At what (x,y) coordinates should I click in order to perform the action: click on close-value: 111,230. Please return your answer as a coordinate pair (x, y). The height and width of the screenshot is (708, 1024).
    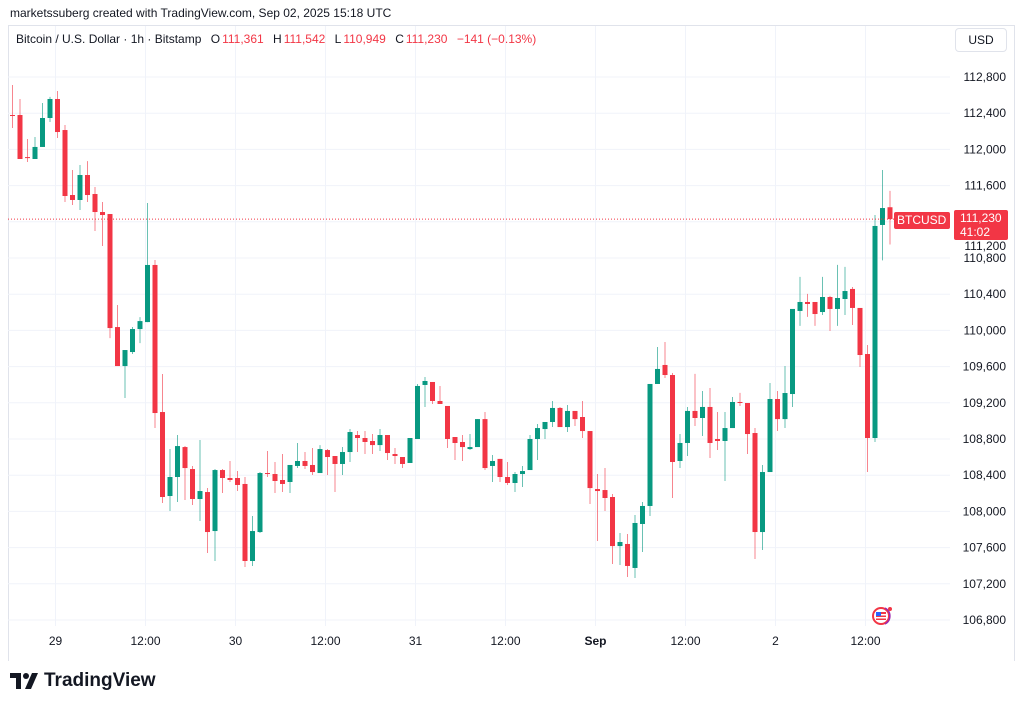
    Looking at the image, I should click on (426, 39).